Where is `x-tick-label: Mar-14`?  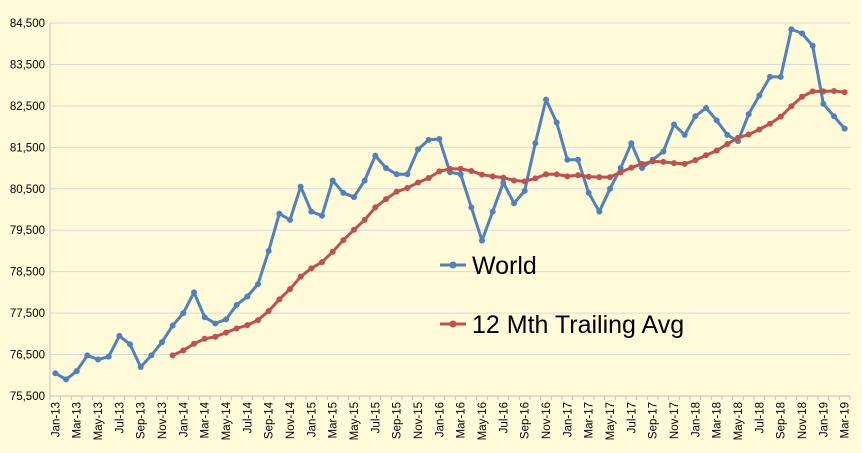 x-tick-label: Mar-14 is located at coordinates (206, 419).